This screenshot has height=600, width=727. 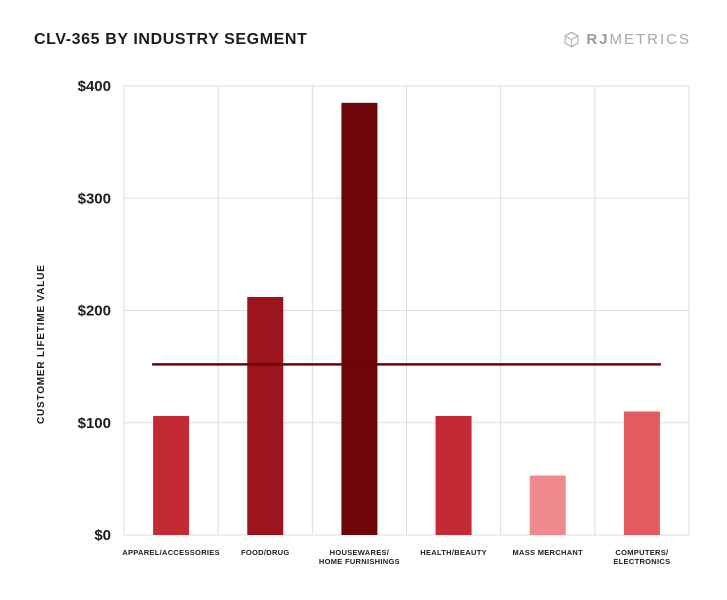 I want to click on brand-logo: RJMETRICS, so click(x=627, y=39).